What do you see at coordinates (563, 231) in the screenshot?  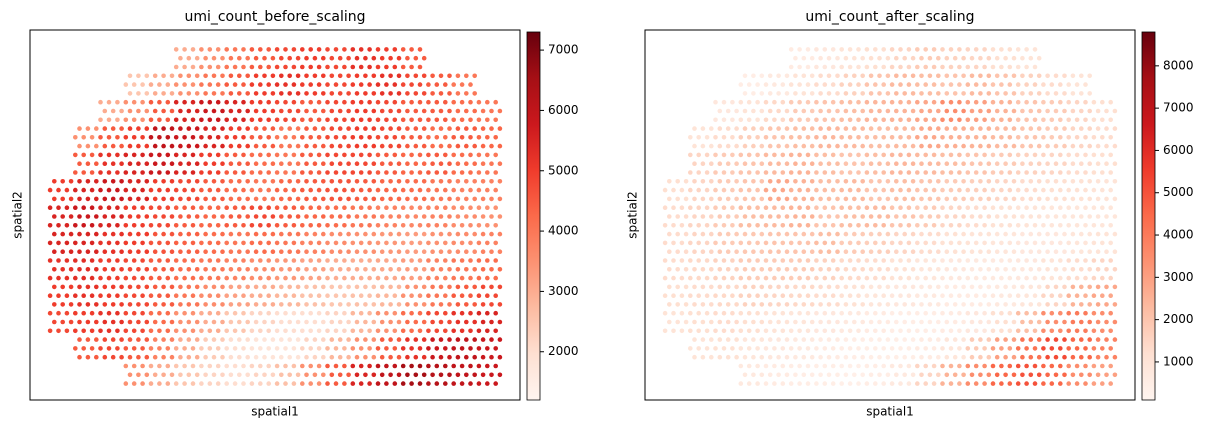 I see `colorbar-tick-label: 4000` at bounding box center [563, 231].